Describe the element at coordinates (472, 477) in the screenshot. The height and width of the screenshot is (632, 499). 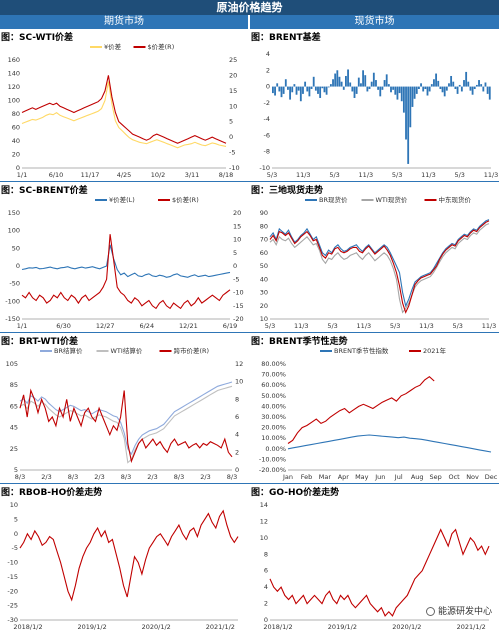
I see `x-tick-label: Nov` at that location.